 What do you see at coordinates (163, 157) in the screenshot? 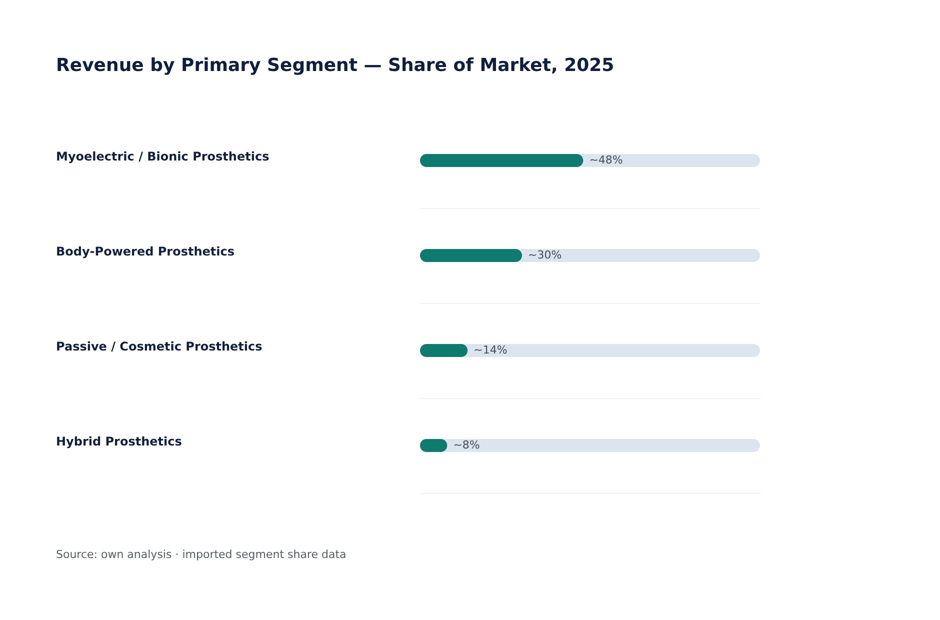
I see `y-tick-label: Myoelectric / Bionic Prosthetics` at bounding box center [163, 157].